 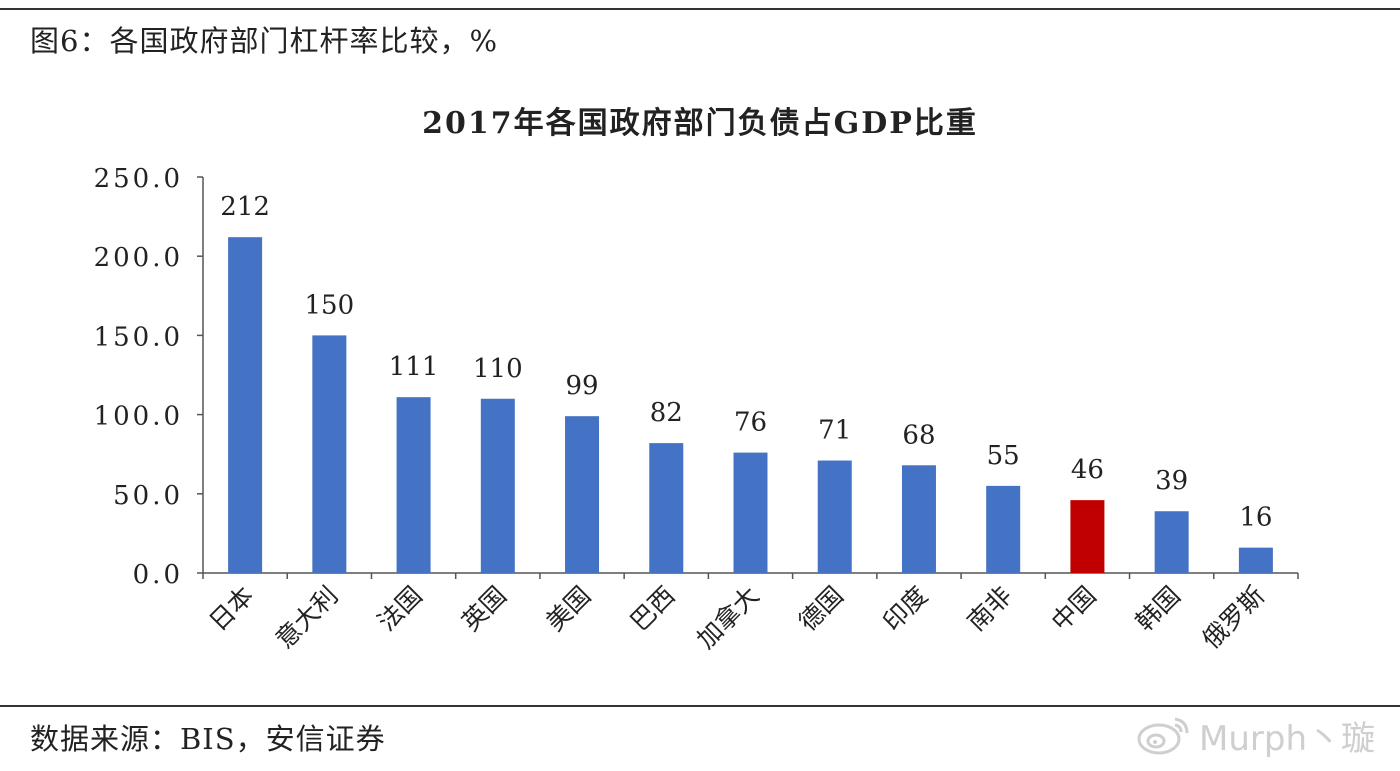 I want to click on data-label-9: 68, so click(x=918, y=435).